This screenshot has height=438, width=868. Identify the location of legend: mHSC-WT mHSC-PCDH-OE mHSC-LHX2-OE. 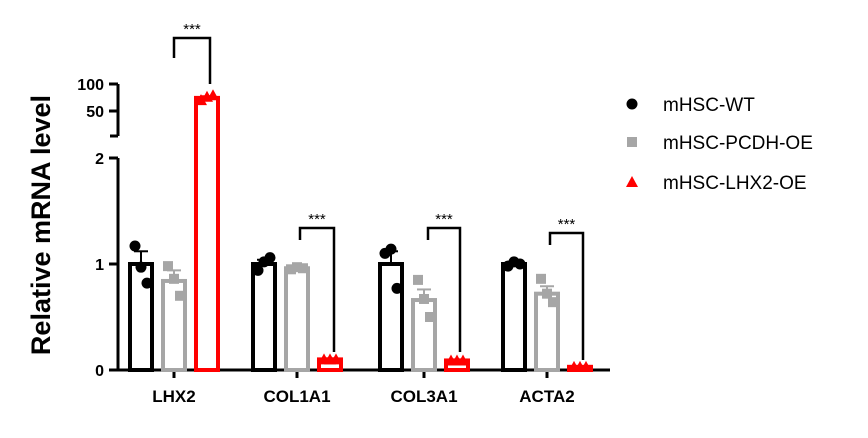
(719, 144).